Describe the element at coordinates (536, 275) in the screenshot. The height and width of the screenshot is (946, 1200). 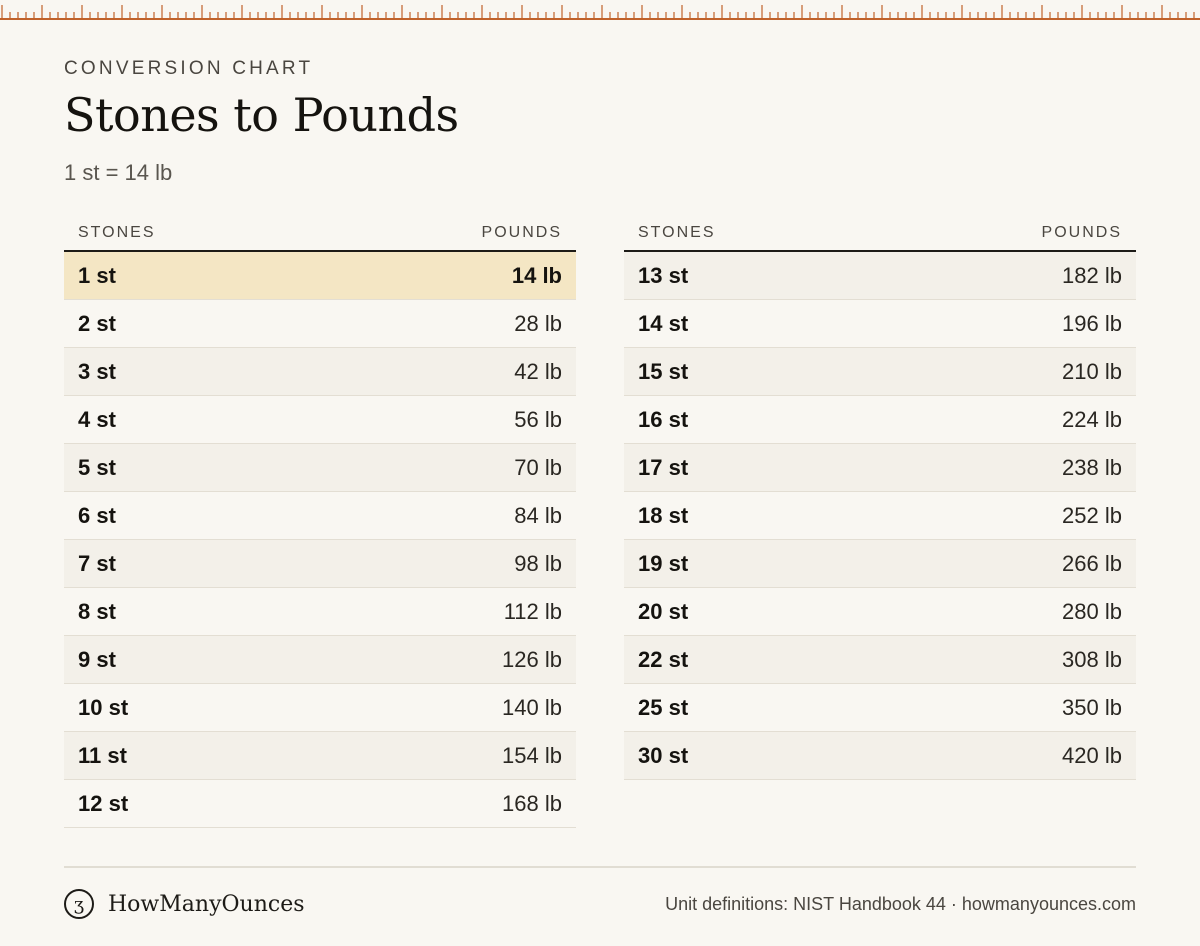
I see `pounds-value: 14 lb` at that location.